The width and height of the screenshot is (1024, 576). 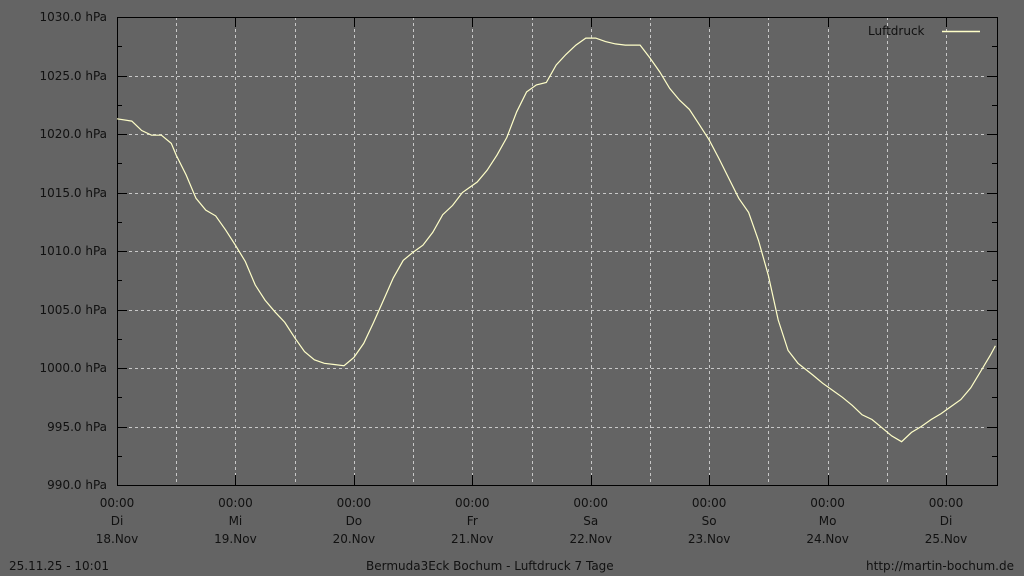 I want to click on legend-label: Luftdruck, so click(x=896, y=31).